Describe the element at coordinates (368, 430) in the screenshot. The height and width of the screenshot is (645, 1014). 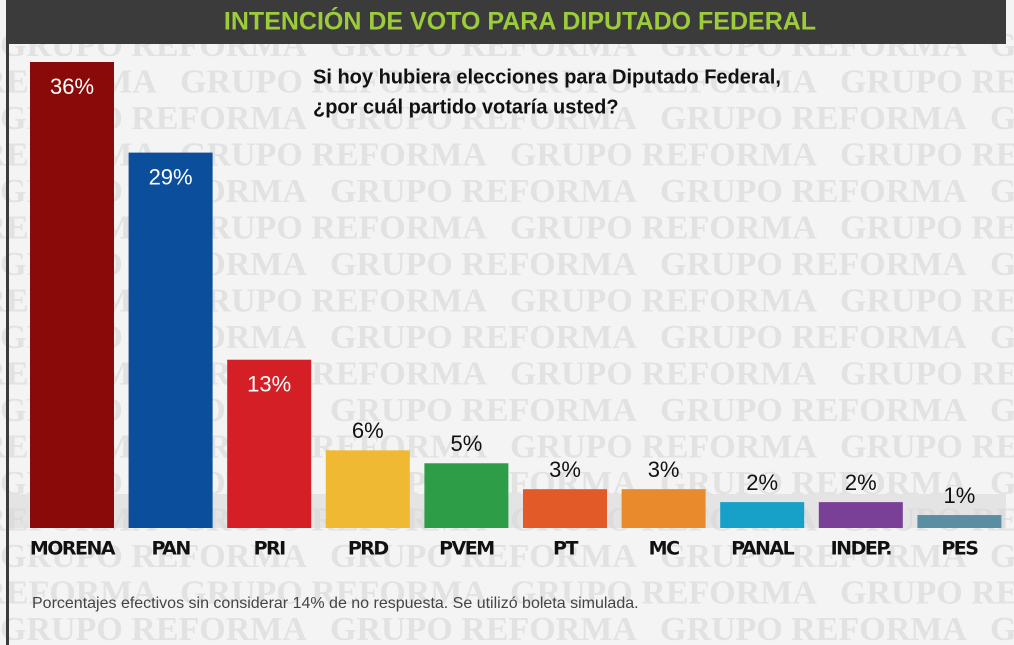
I see `value-label: 6%` at that location.